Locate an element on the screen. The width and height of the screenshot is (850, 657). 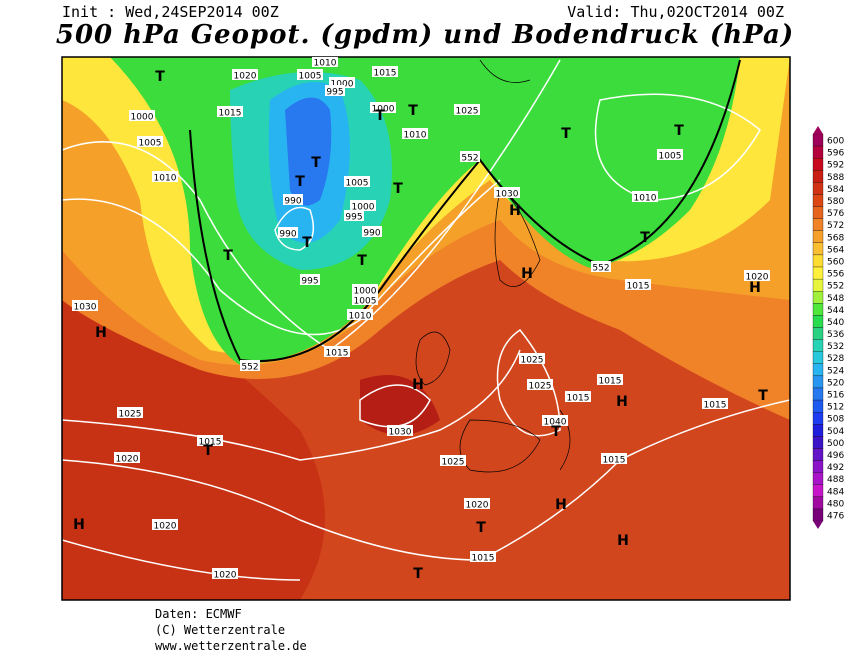
colorbar-label: 496 is located at coordinates (835, 456).